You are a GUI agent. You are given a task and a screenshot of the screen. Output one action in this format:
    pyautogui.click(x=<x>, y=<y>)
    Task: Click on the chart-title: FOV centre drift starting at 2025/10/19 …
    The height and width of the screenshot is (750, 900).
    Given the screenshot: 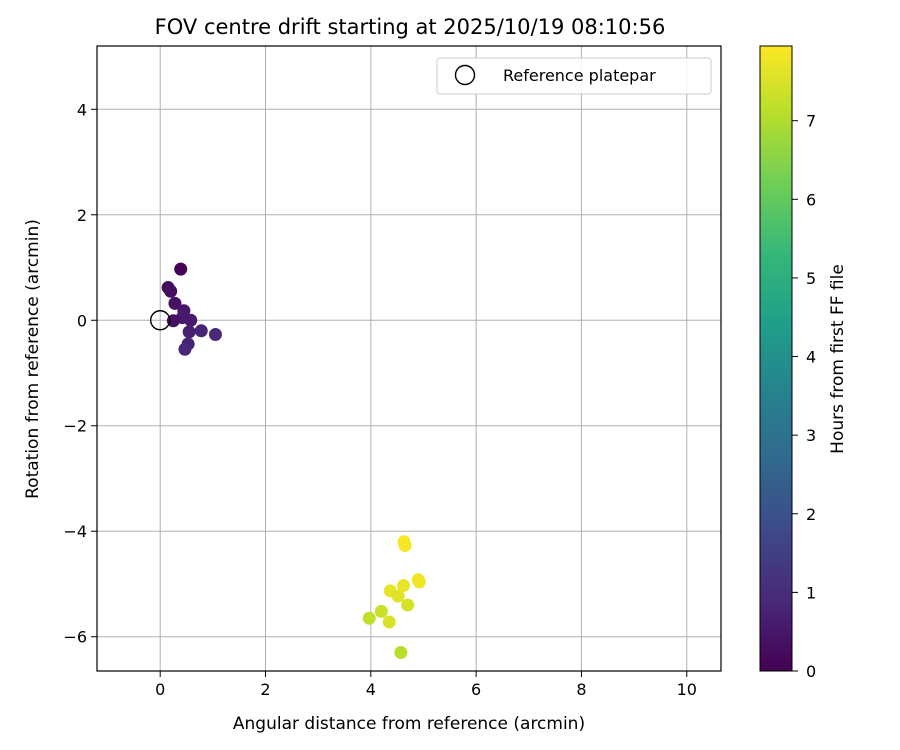 What is the action you would take?
    pyautogui.click(x=410, y=27)
    